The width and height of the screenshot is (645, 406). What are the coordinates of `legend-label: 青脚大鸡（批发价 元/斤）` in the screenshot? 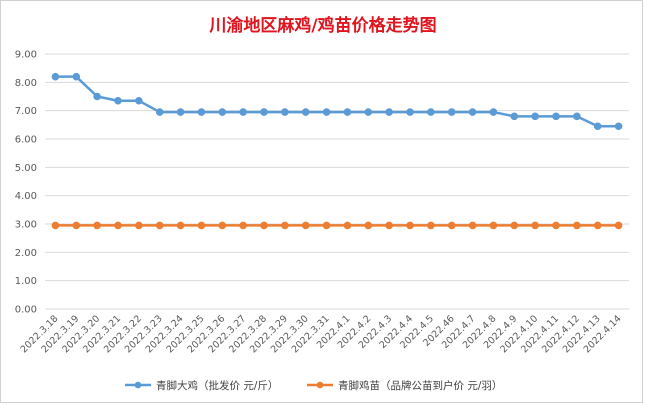 It's located at (217, 385).